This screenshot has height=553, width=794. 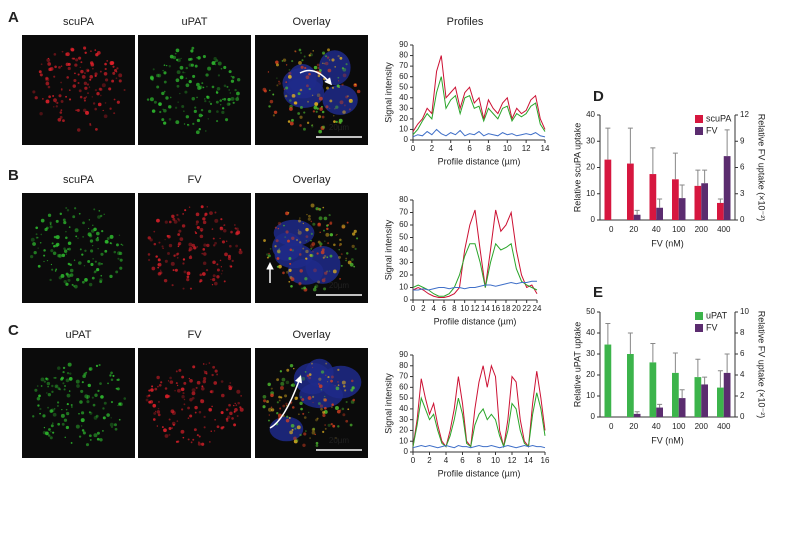 I want to click on y-tick-label: 40, so click(x=590, y=114).